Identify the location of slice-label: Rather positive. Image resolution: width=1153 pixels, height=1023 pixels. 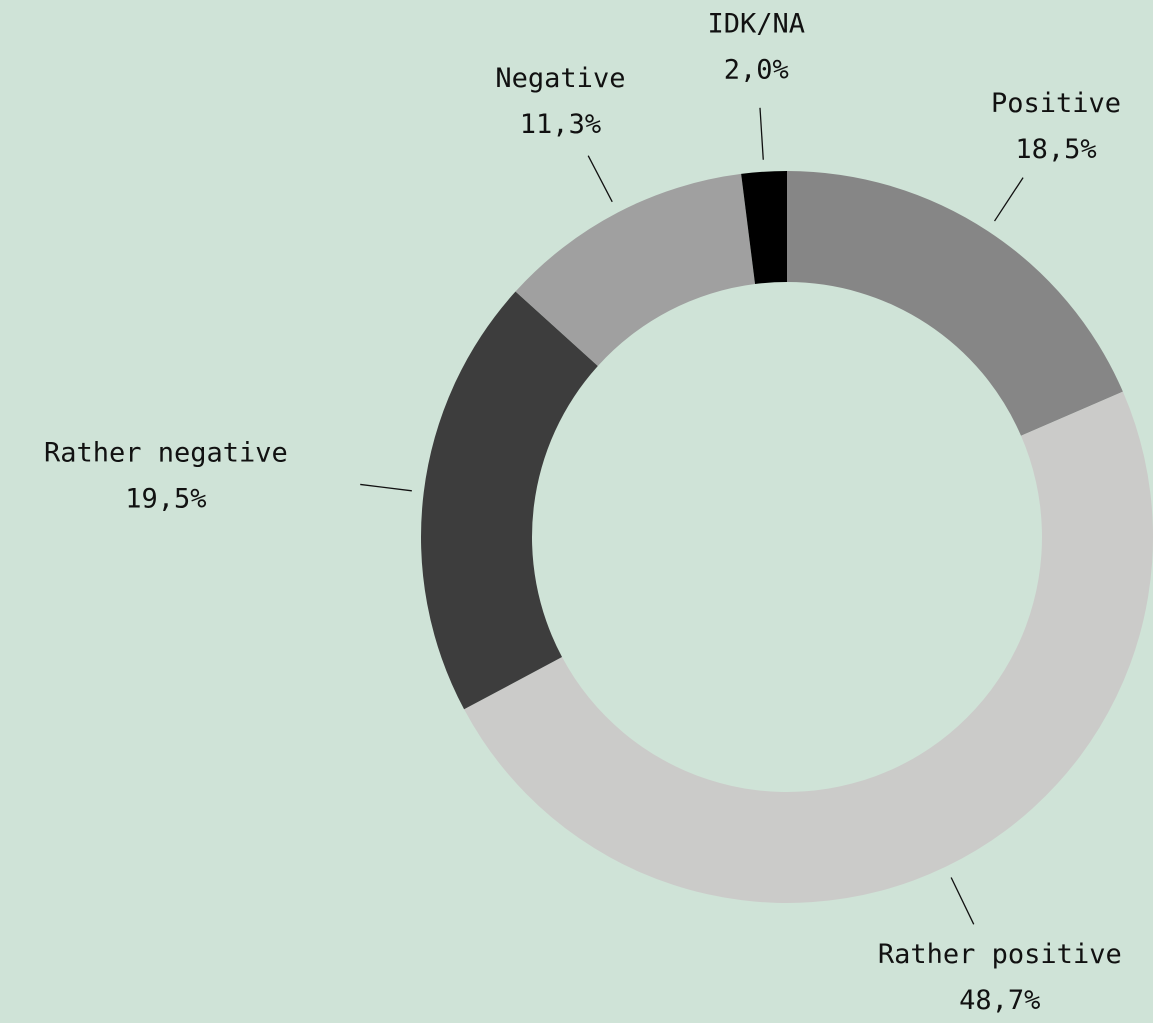
(1000, 954).